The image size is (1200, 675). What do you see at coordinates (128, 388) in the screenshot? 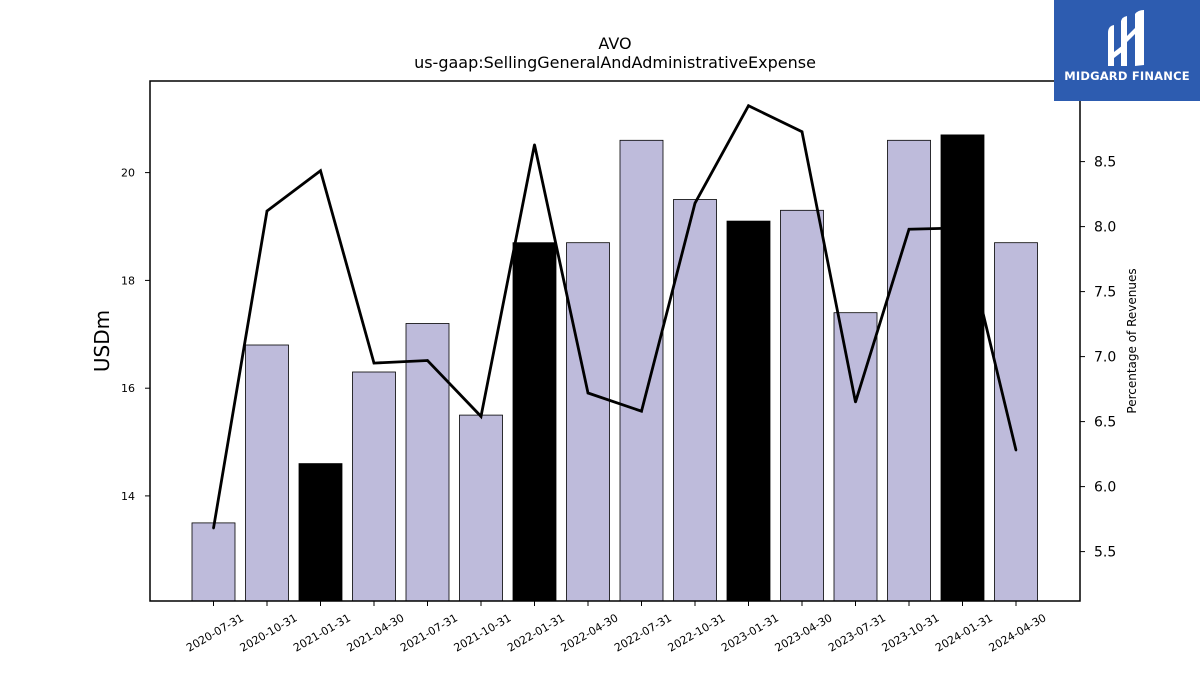
I see `y-tick-label: 16` at bounding box center [128, 388].